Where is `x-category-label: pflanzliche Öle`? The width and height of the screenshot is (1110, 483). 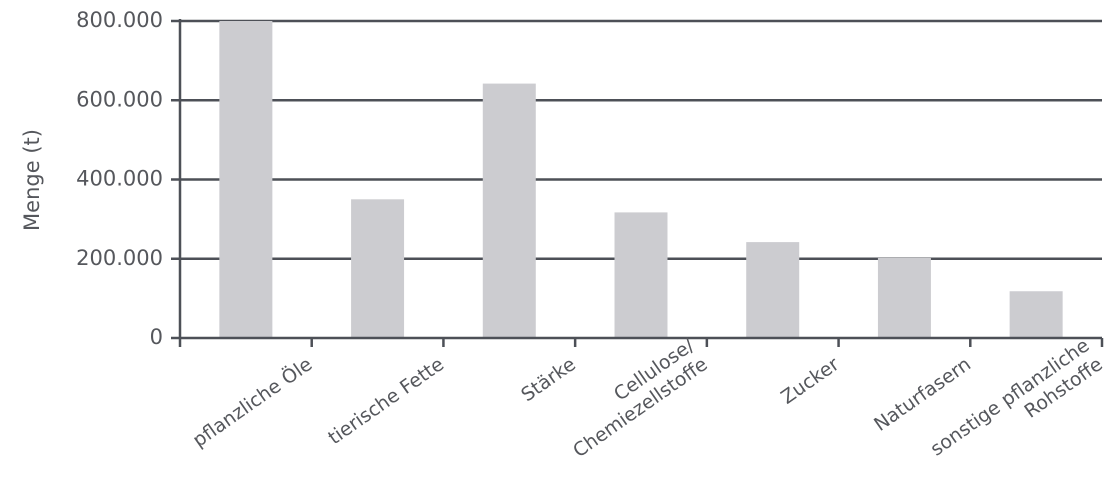
x-category-label: pflanzliche Öle is located at coordinates (252, 401).